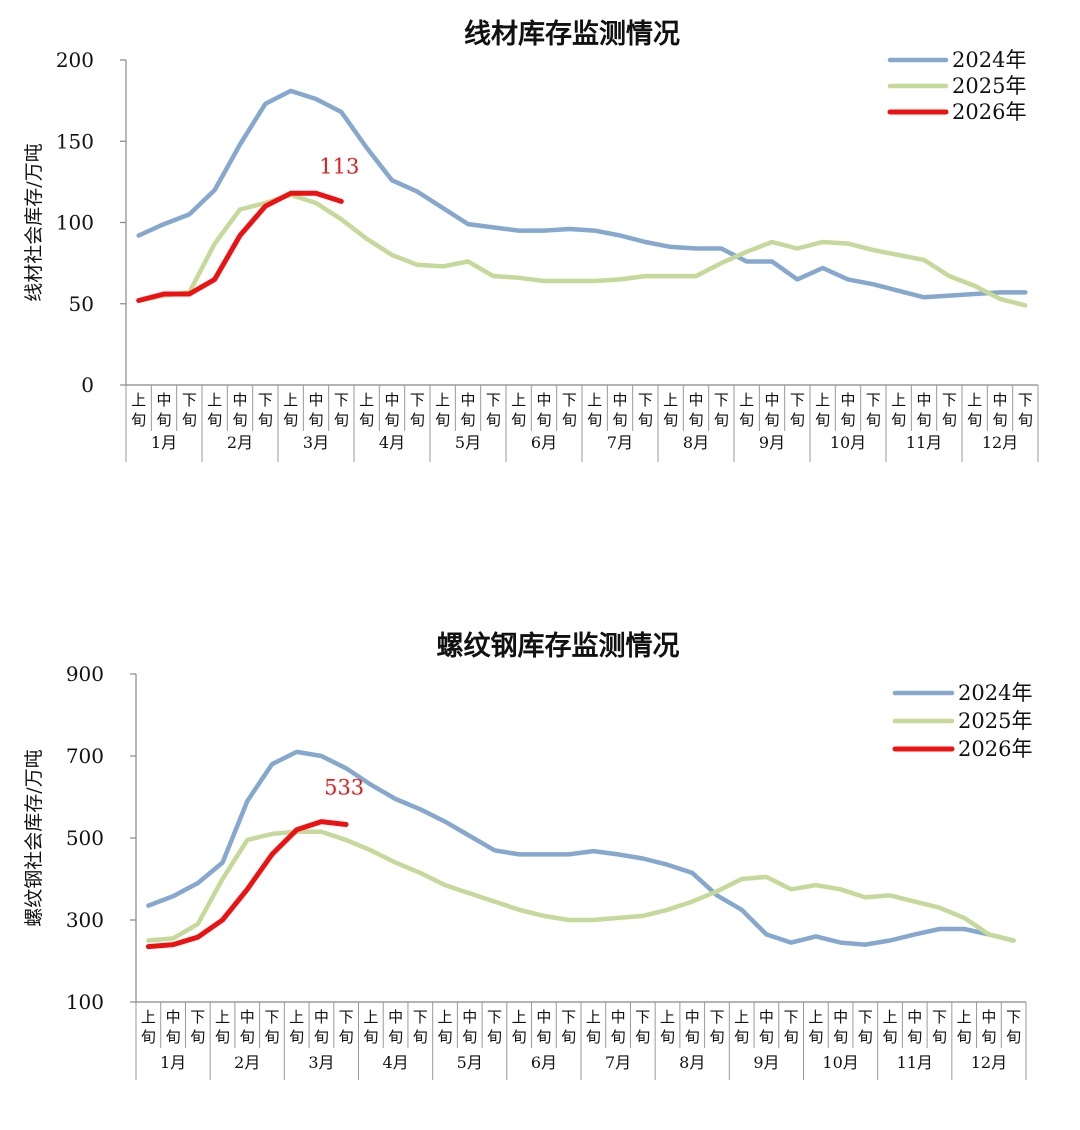  What do you see at coordinates (85, 674) in the screenshot?
I see `y-tick-label: 900` at bounding box center [85, 674].